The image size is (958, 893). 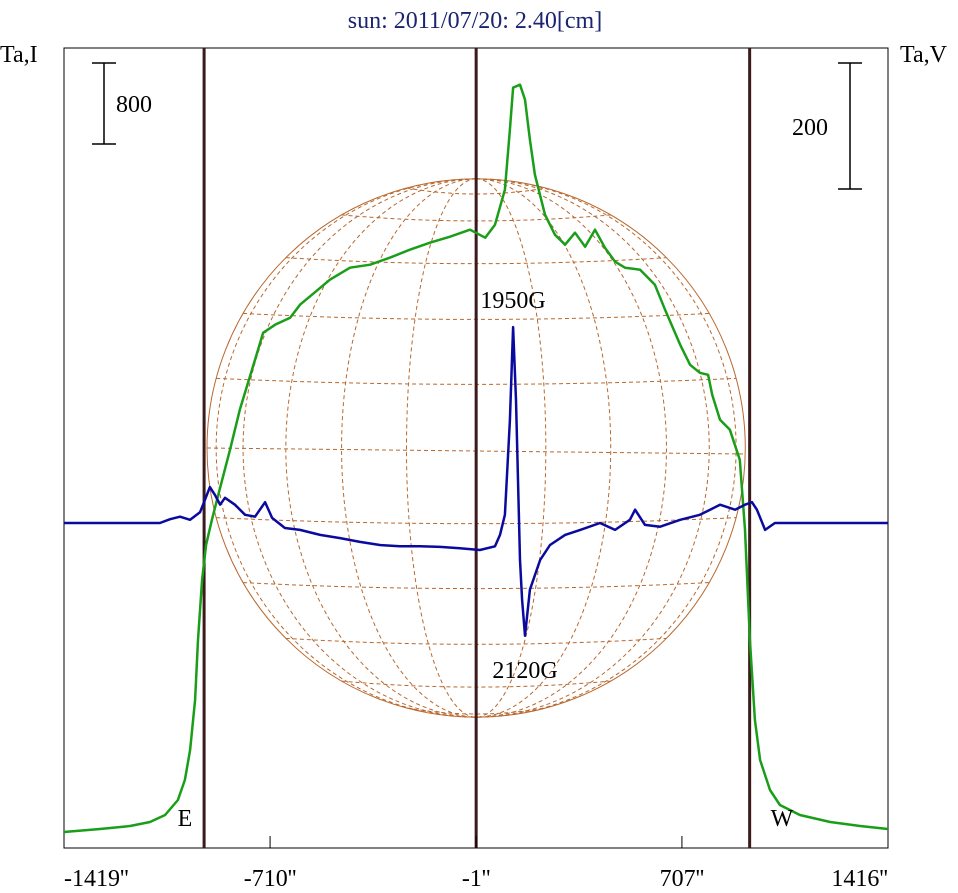 I want to click on annotation: 2120G, so click(x=524, y=671).